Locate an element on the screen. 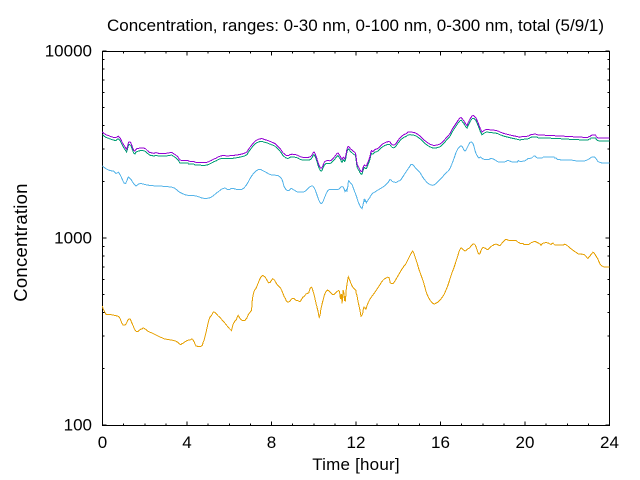 Image resolution: width=640 pixels, height=480 pixels. svg-text: 16 is located at coordinates (440, 442).